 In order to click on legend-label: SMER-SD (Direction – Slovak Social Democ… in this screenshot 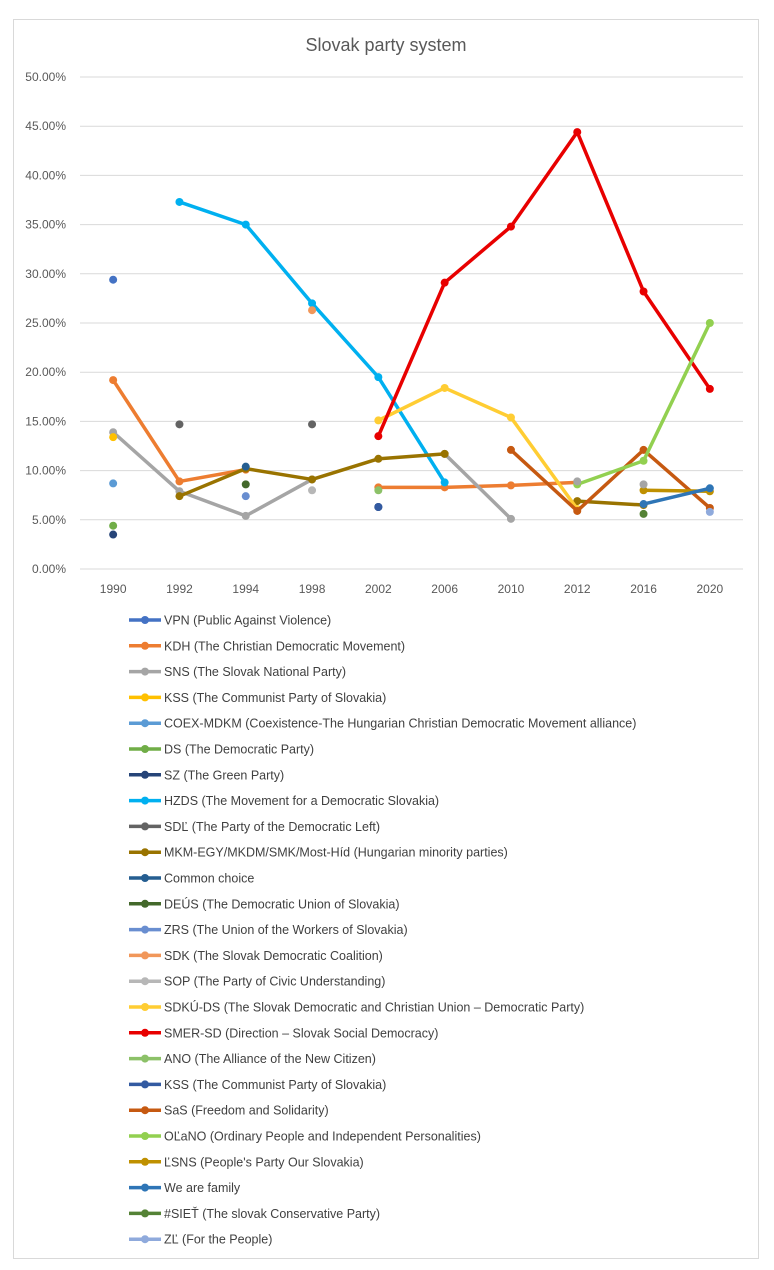, I will do `click(301, 1033)`.